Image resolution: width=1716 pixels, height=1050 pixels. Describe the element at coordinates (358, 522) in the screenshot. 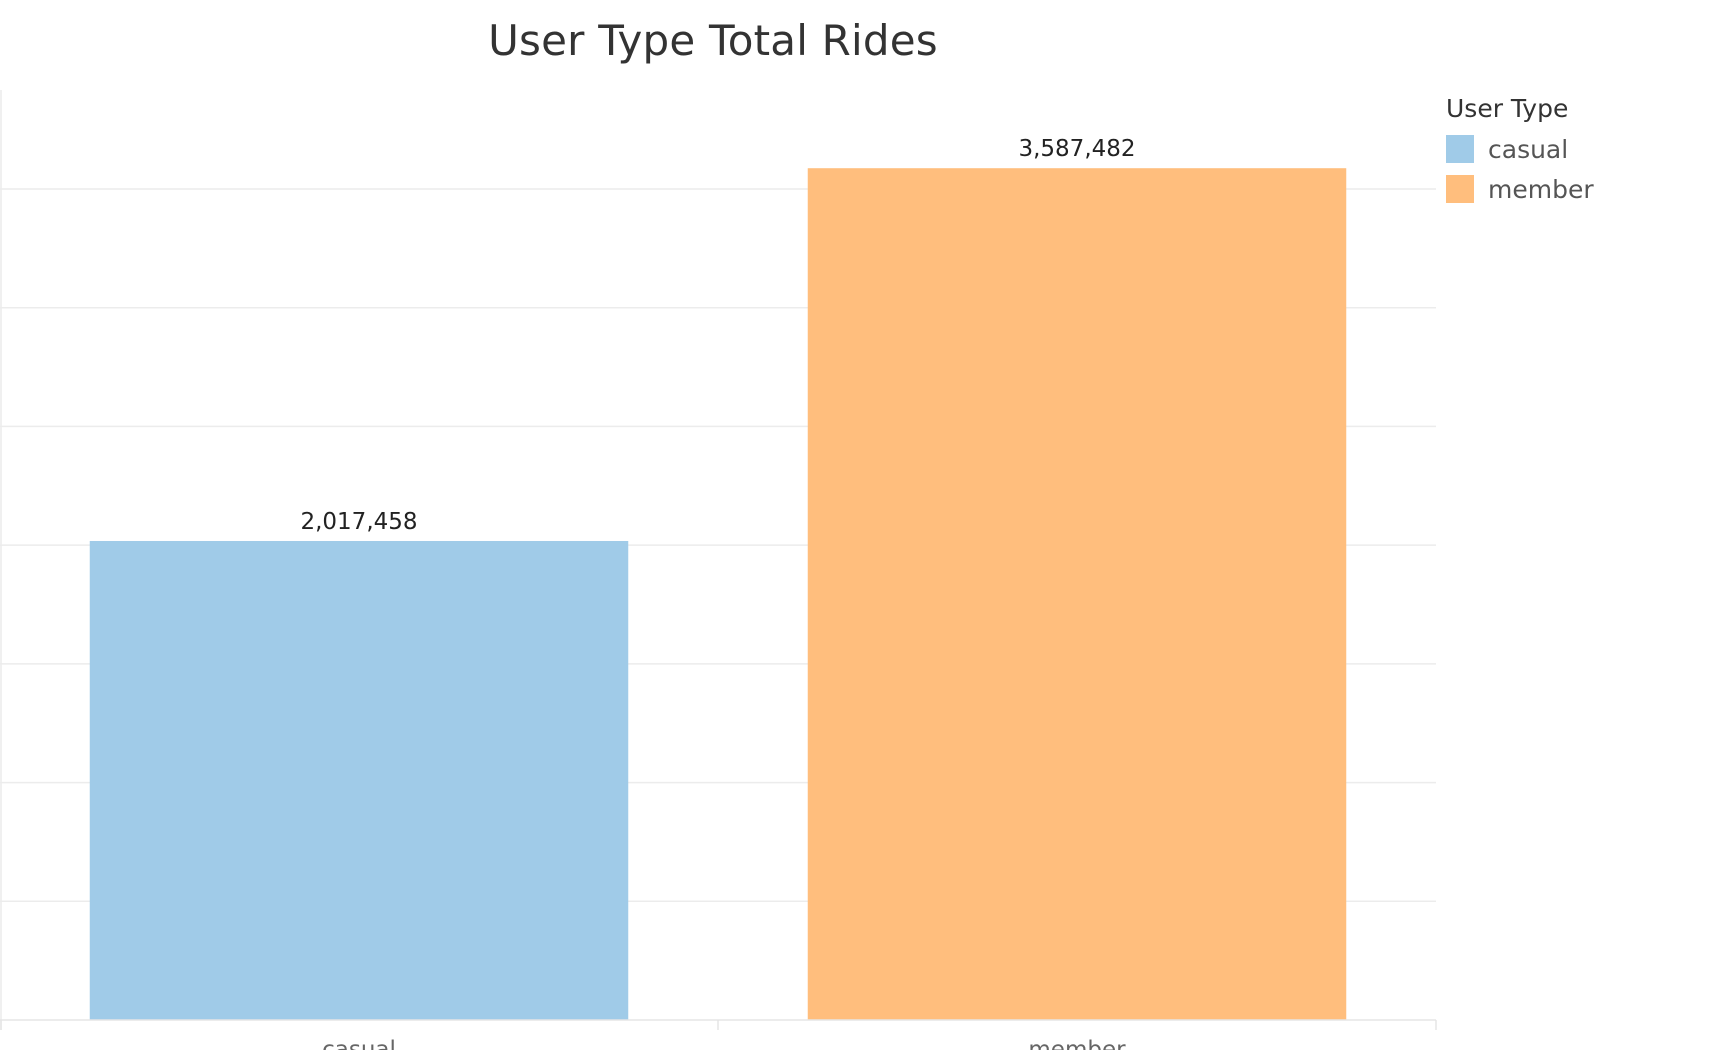

I see `data-label-casual: 2,017,458` at that location.